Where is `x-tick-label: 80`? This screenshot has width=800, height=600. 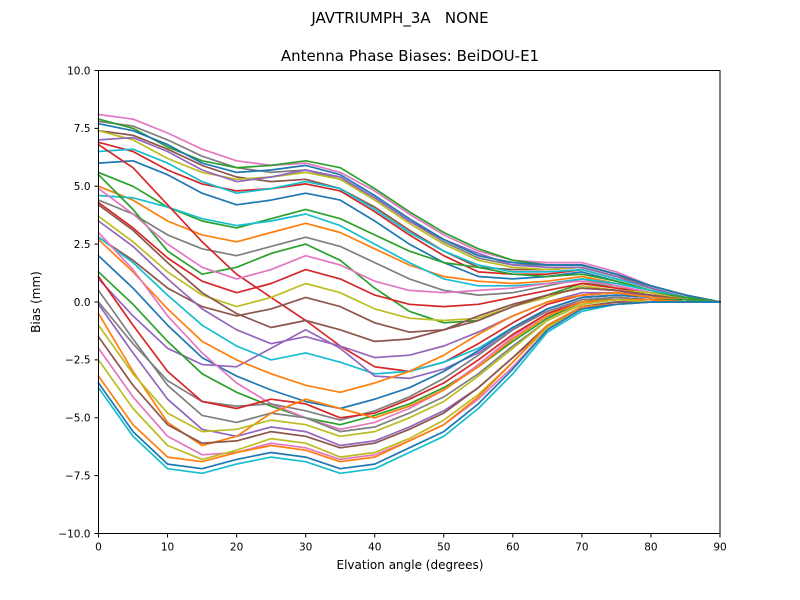
x-tick-label: 80 is located at coordinates (650, 548).